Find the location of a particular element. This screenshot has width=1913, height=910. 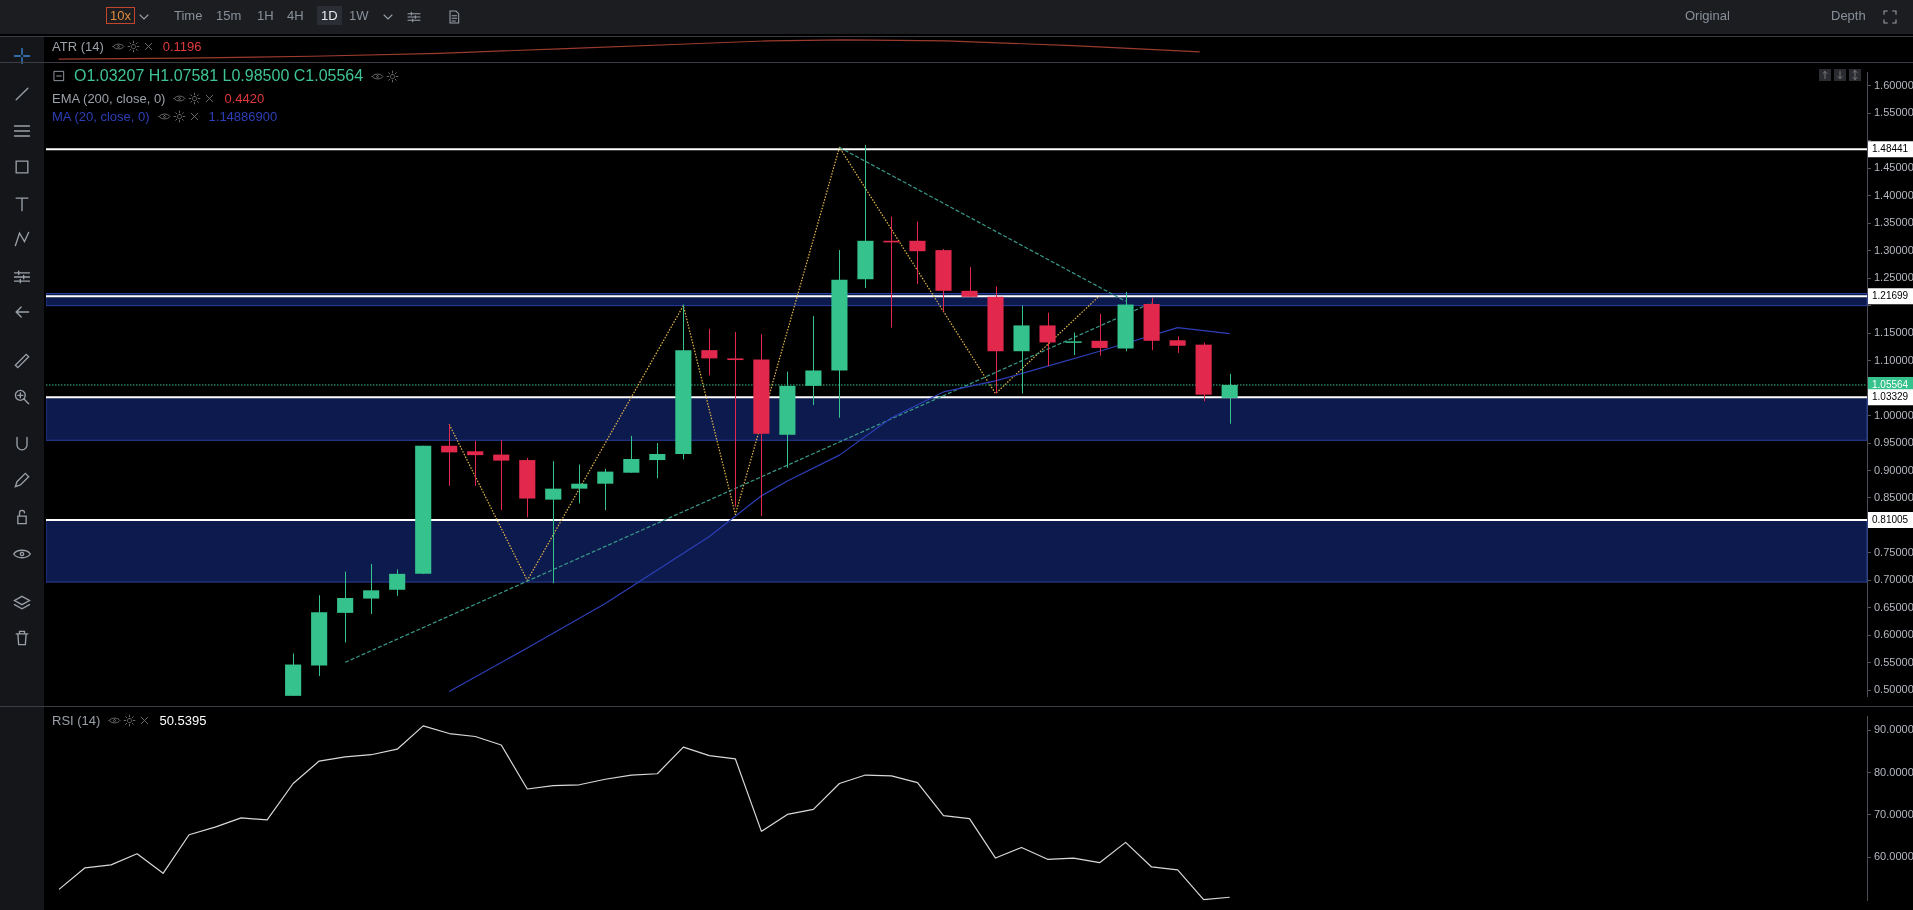

y-tick-label: 1.25000 is located at coordinates (1893, 277).